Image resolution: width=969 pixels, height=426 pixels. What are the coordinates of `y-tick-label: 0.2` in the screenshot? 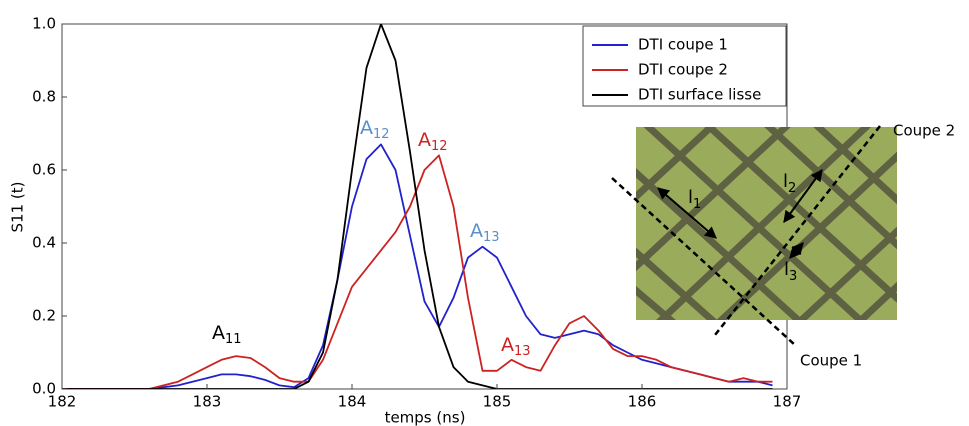 It's located at (44, 316).